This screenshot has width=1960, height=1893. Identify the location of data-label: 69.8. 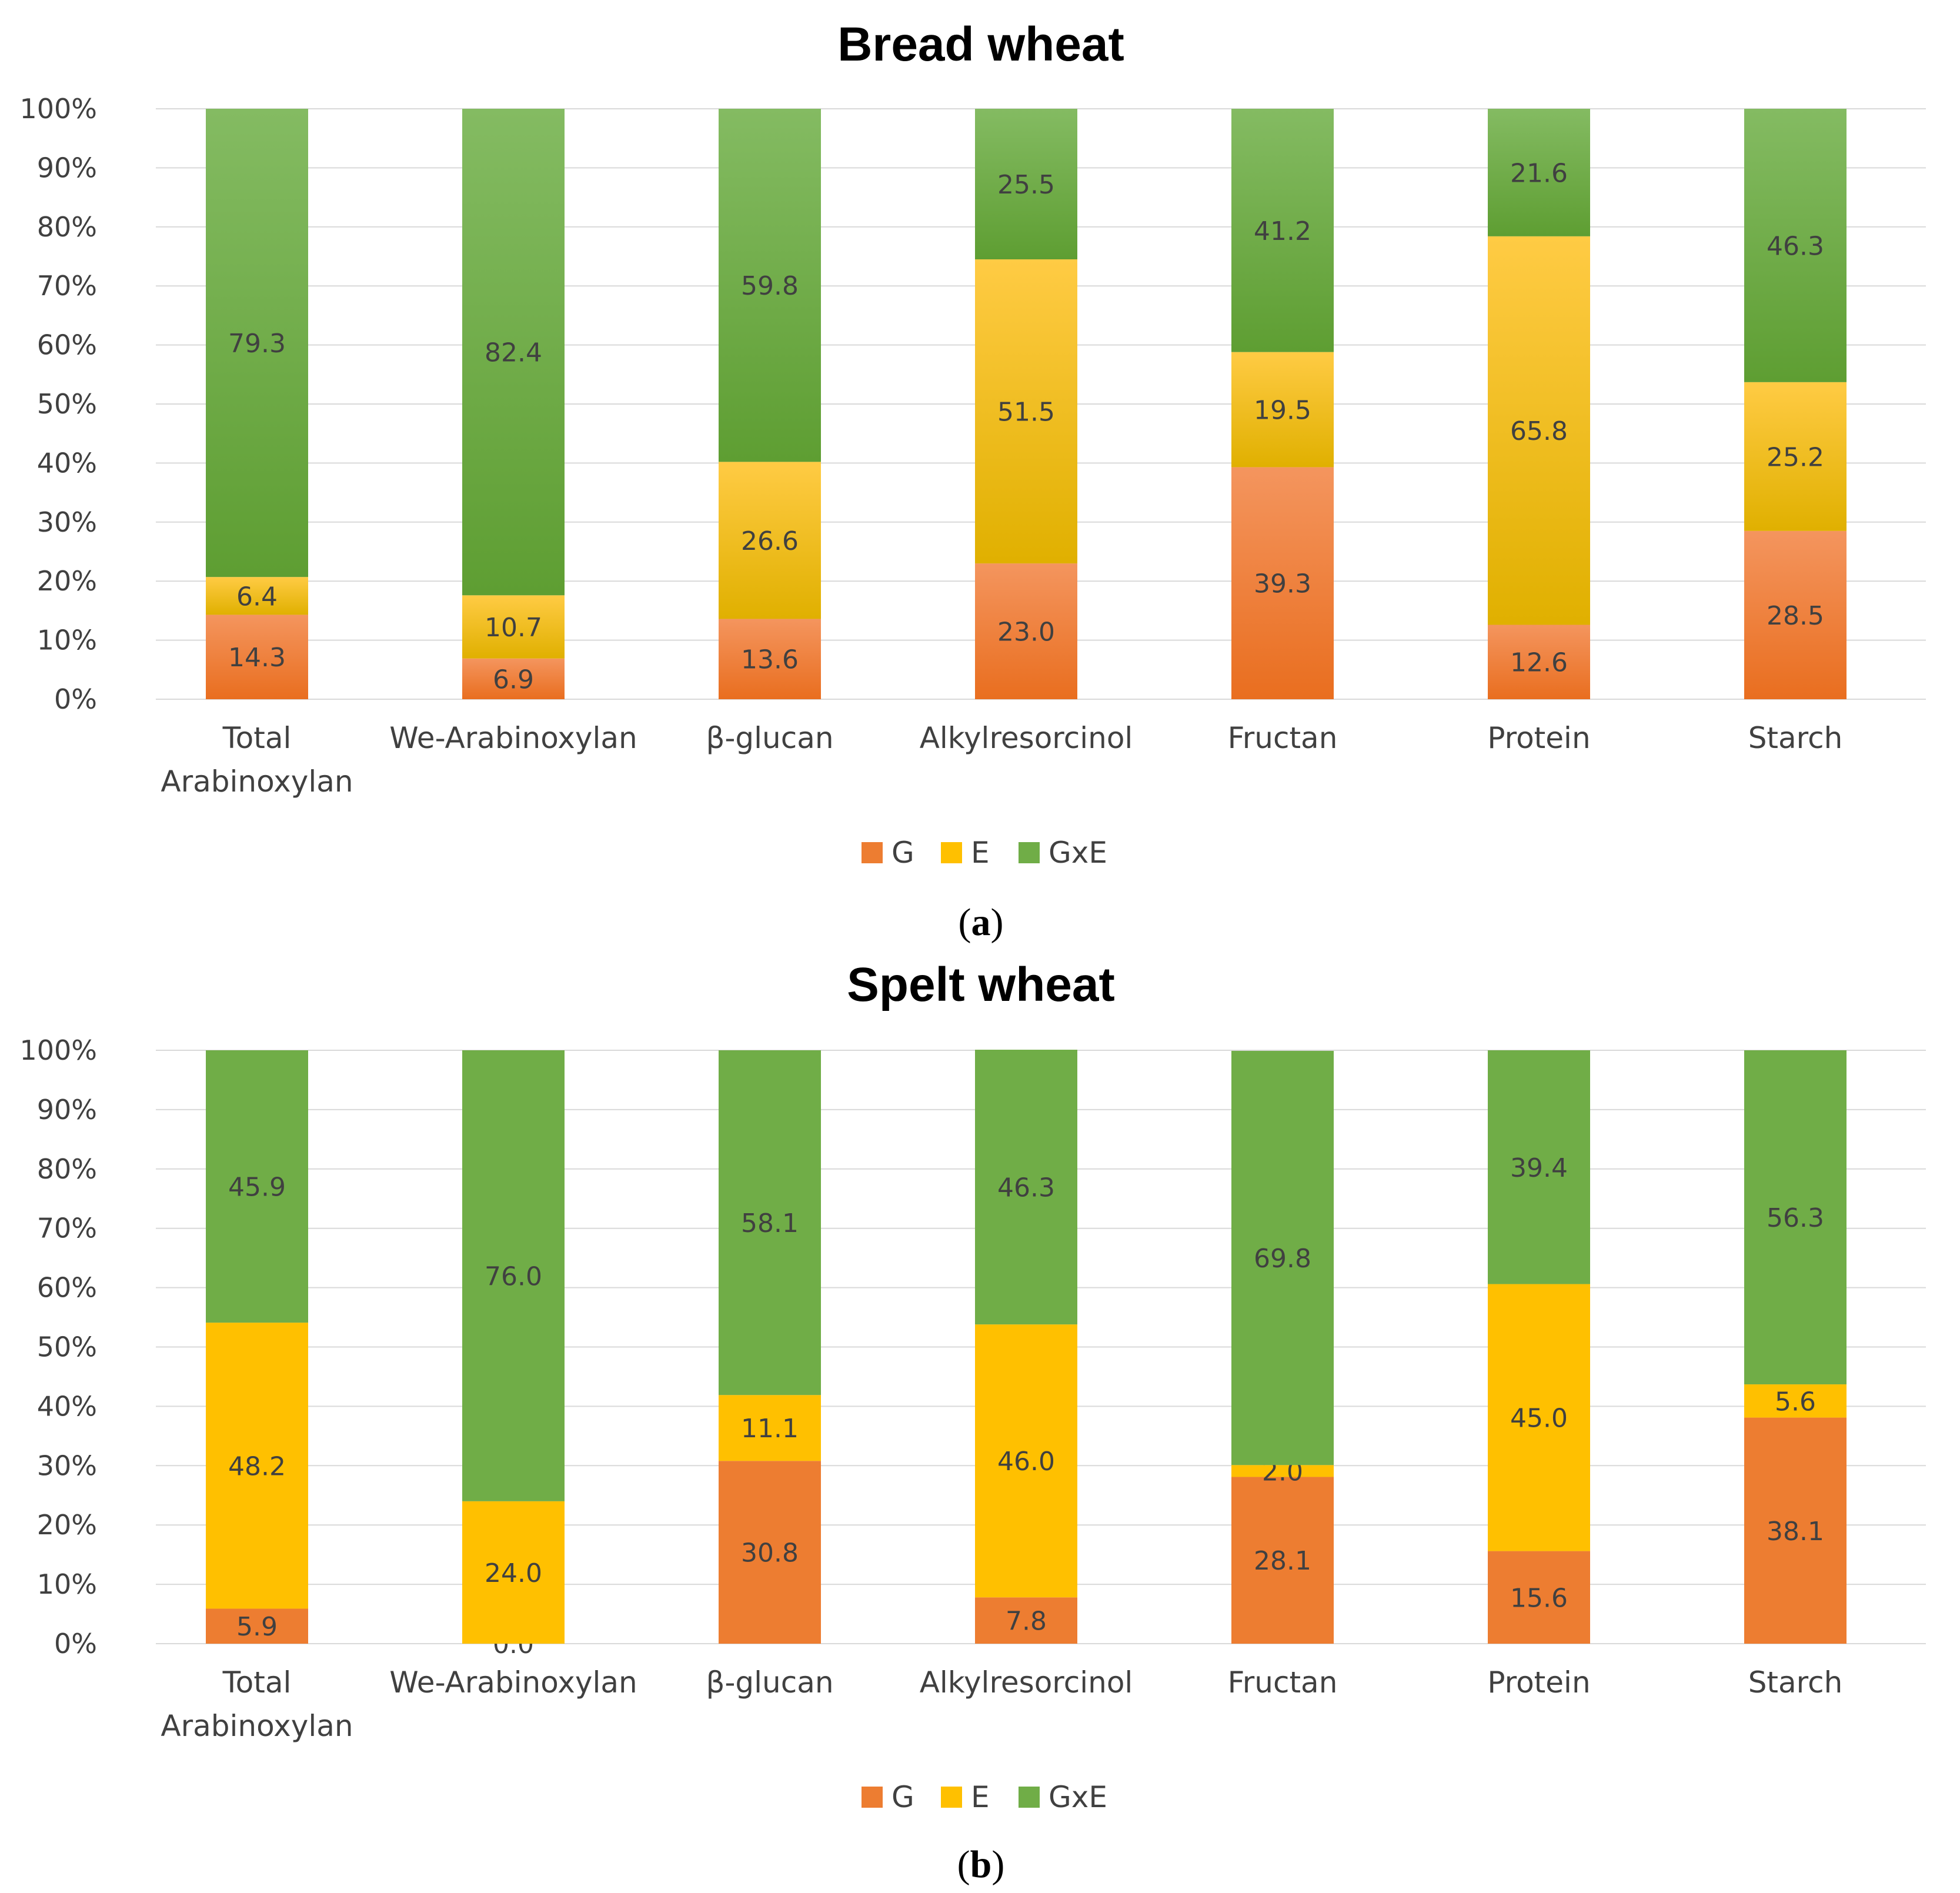
(1282, 1259).